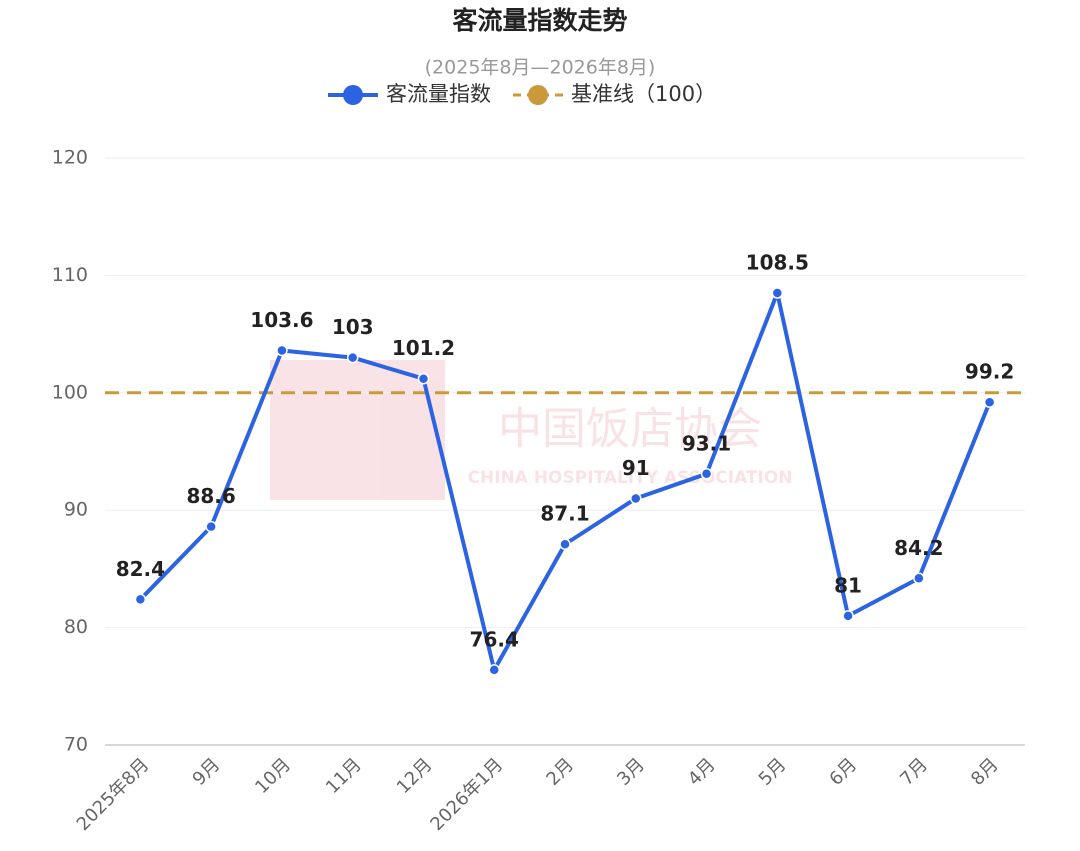 The image size is (1080, 851). What do you see at coordinates (560, 772) in the screenshot?
I see `x-tick-label: 2月` at bounding box center [560, 772].